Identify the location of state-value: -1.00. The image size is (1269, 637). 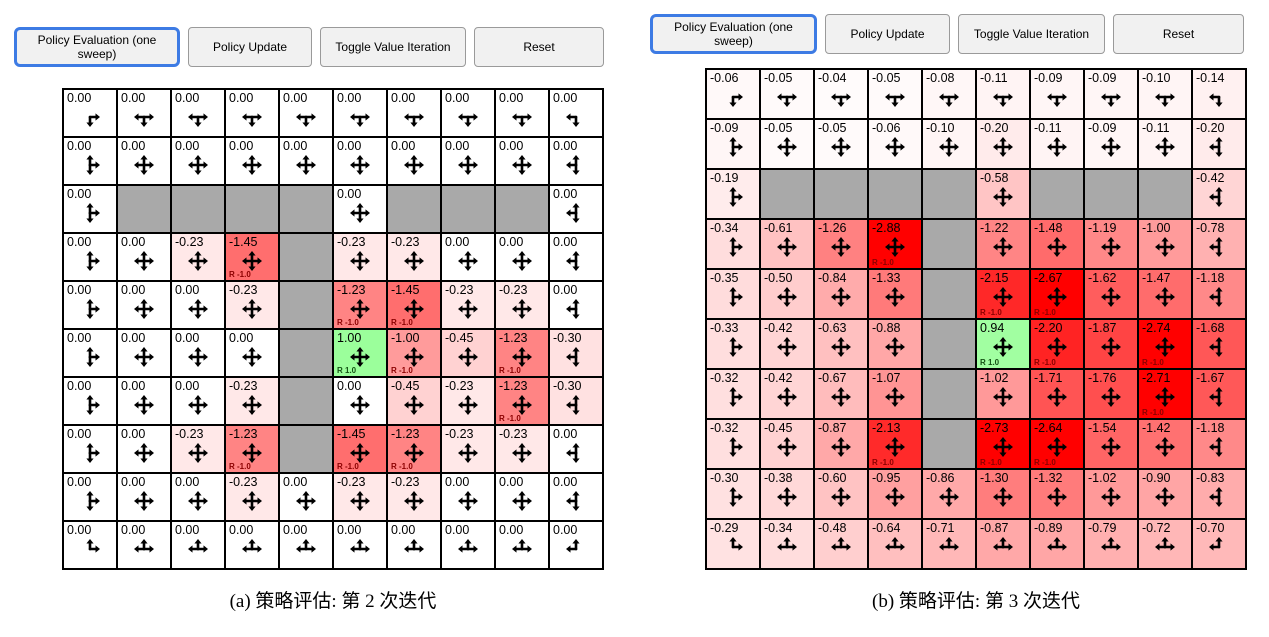
(405, 338).